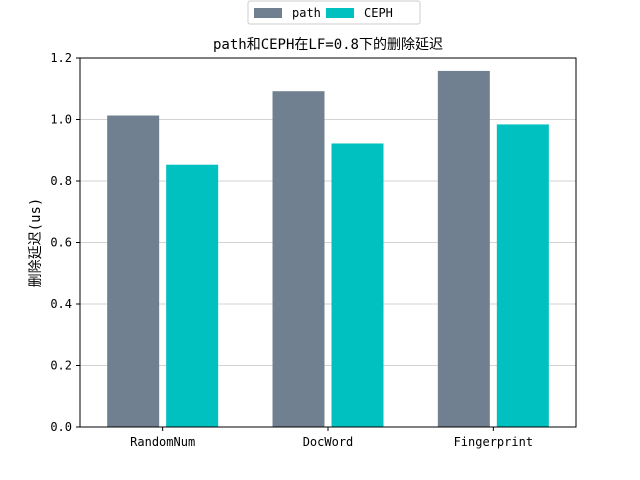  What do you see at coordinates (306, 13) in the screenshot?
I see `legend-label-path: path` at bounding box center [306, 13].